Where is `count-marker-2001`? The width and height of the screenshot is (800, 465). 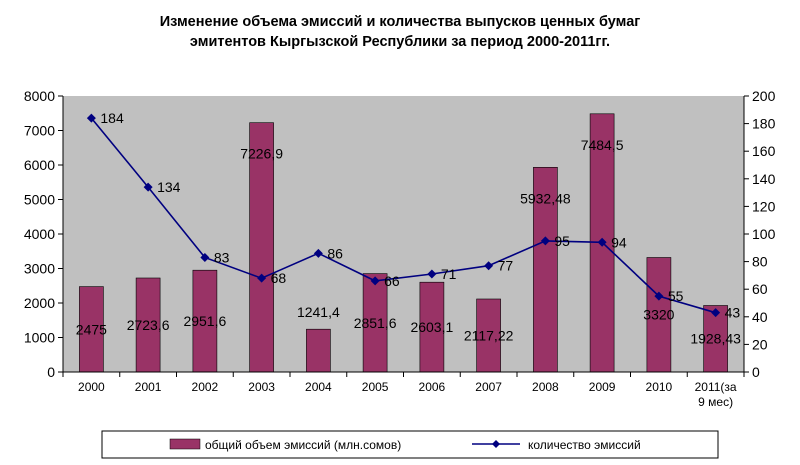
count-marker-2001 is located at coordinates (148, 187).